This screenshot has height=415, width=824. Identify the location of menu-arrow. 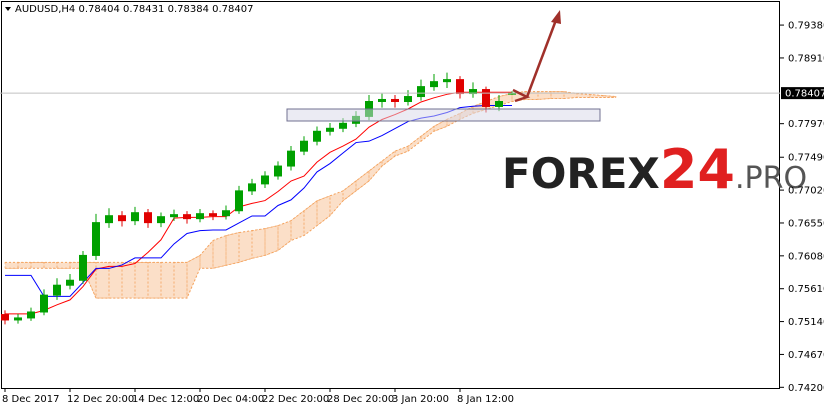
(8, 9).